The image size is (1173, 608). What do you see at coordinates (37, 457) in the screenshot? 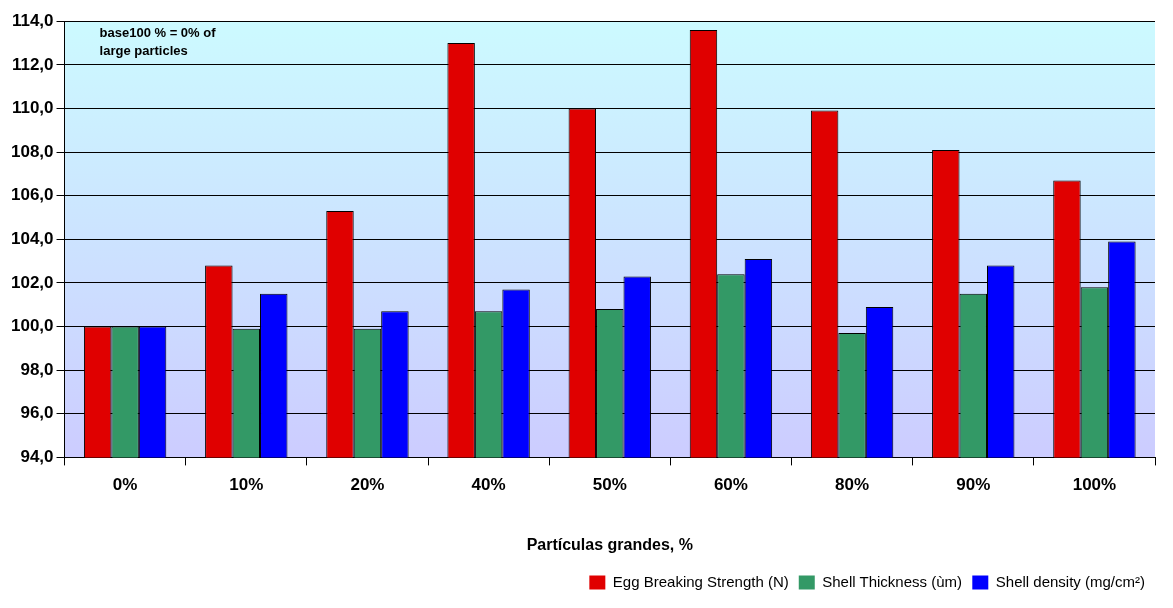
I see `y-tick-label: 94,0` at bounding box center [37, 457].